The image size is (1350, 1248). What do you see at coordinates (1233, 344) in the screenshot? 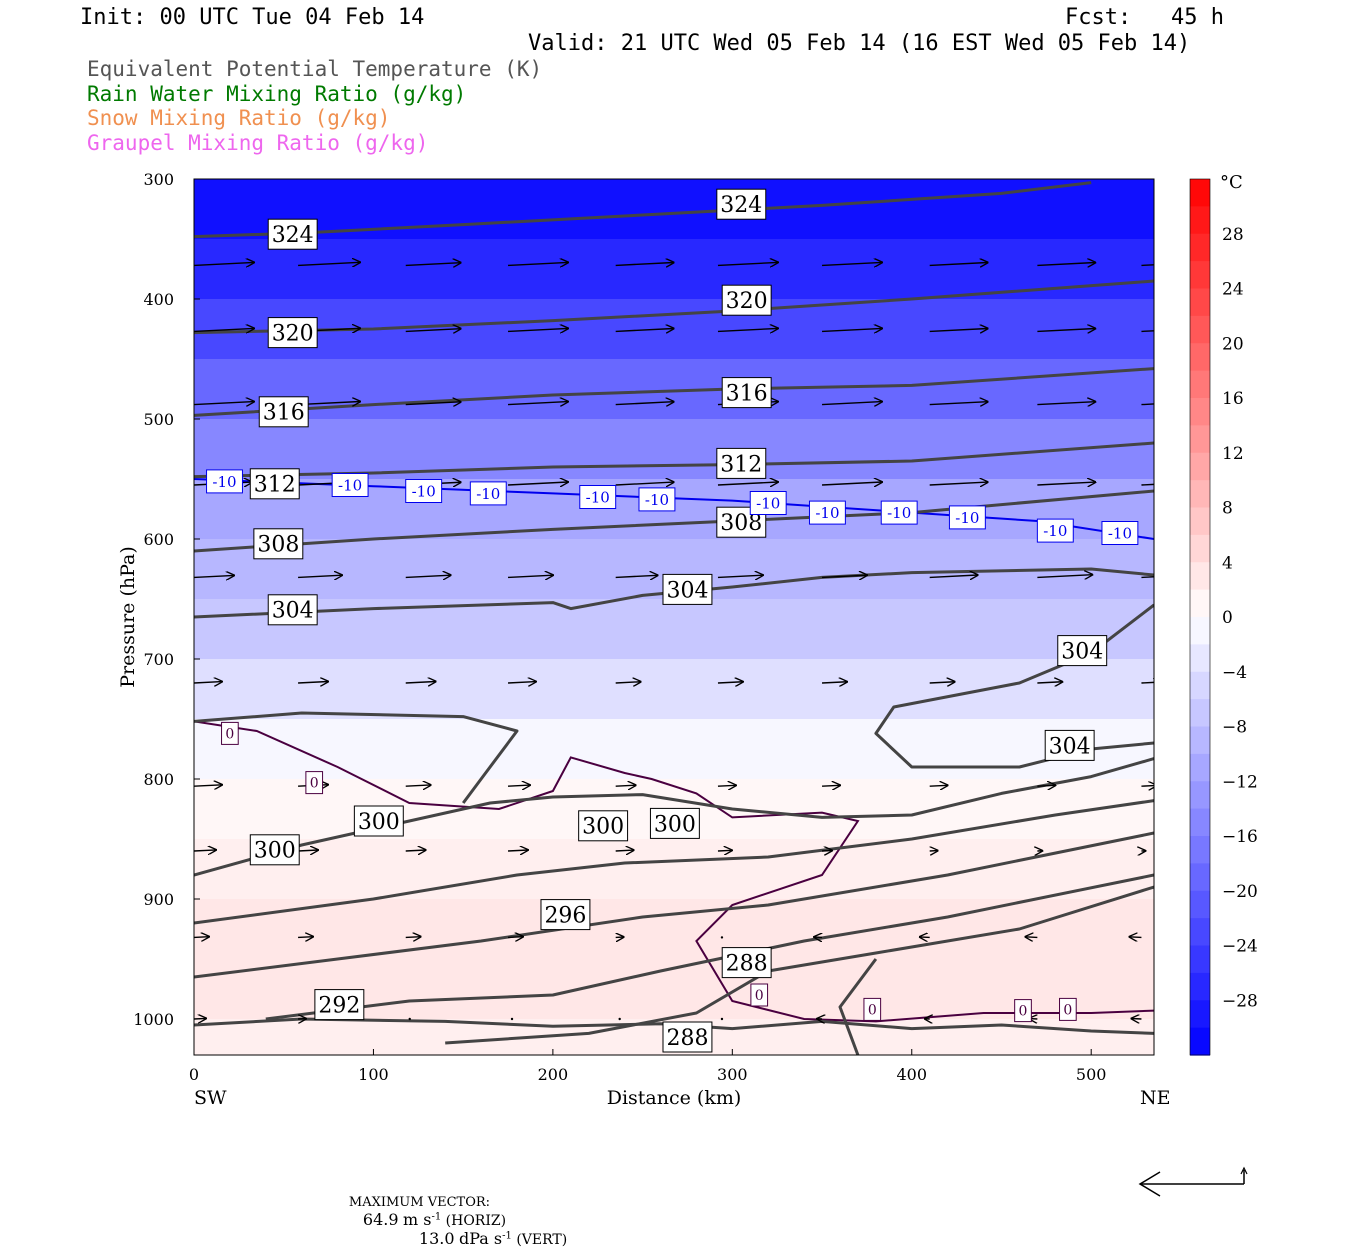
I see `colorbar-tick-label: 20` at bounding box center [1233, 344].